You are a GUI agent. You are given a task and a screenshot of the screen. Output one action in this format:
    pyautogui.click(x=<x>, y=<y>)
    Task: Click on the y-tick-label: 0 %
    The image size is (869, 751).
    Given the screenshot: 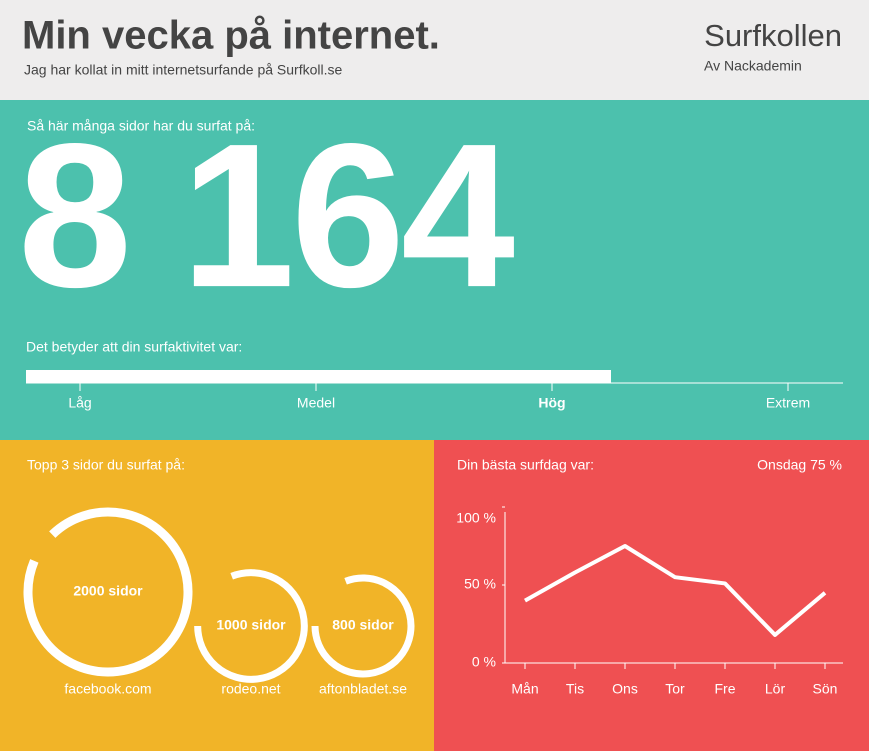 What is the action you would take?
    pyautogui.click(x=484, y=662)
    